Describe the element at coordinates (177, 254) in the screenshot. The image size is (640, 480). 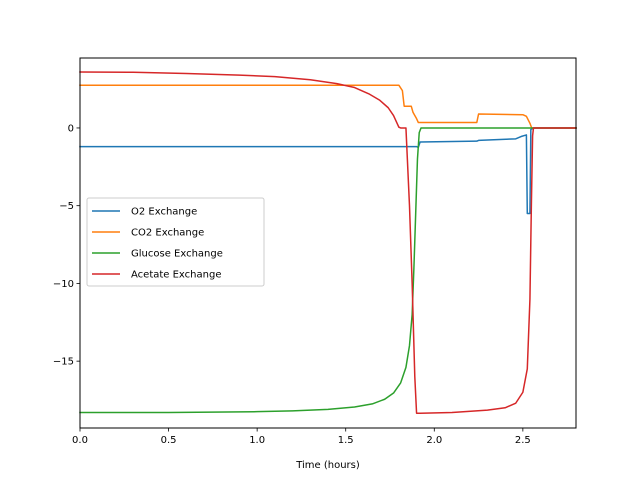
I see `legend-label: Glucose Exchange` at that location.